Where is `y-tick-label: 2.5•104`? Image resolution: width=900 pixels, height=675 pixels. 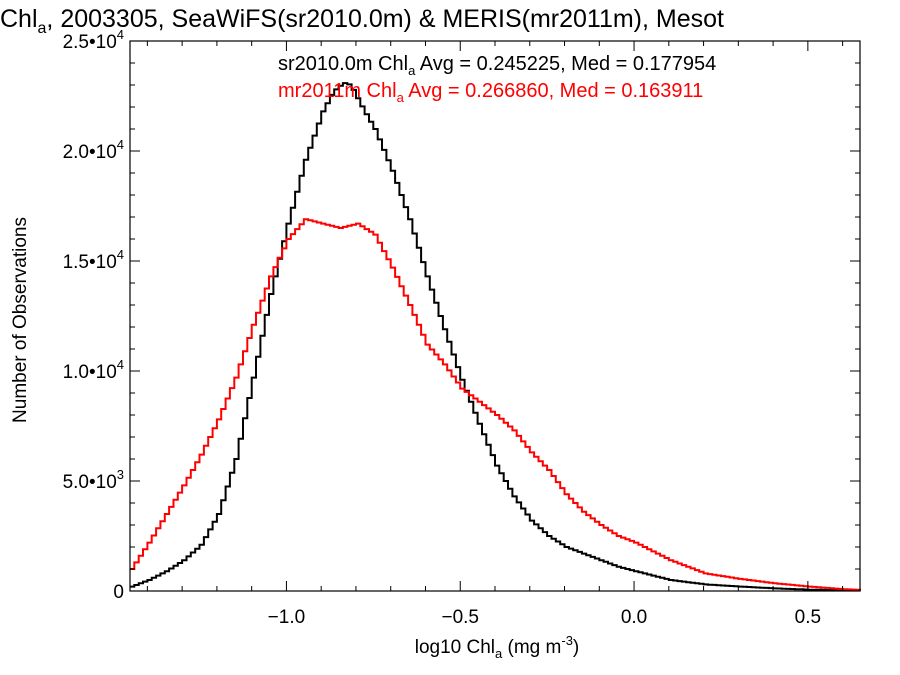
y-tick-label: 2.5•104 is located at coordinates (93, 40).